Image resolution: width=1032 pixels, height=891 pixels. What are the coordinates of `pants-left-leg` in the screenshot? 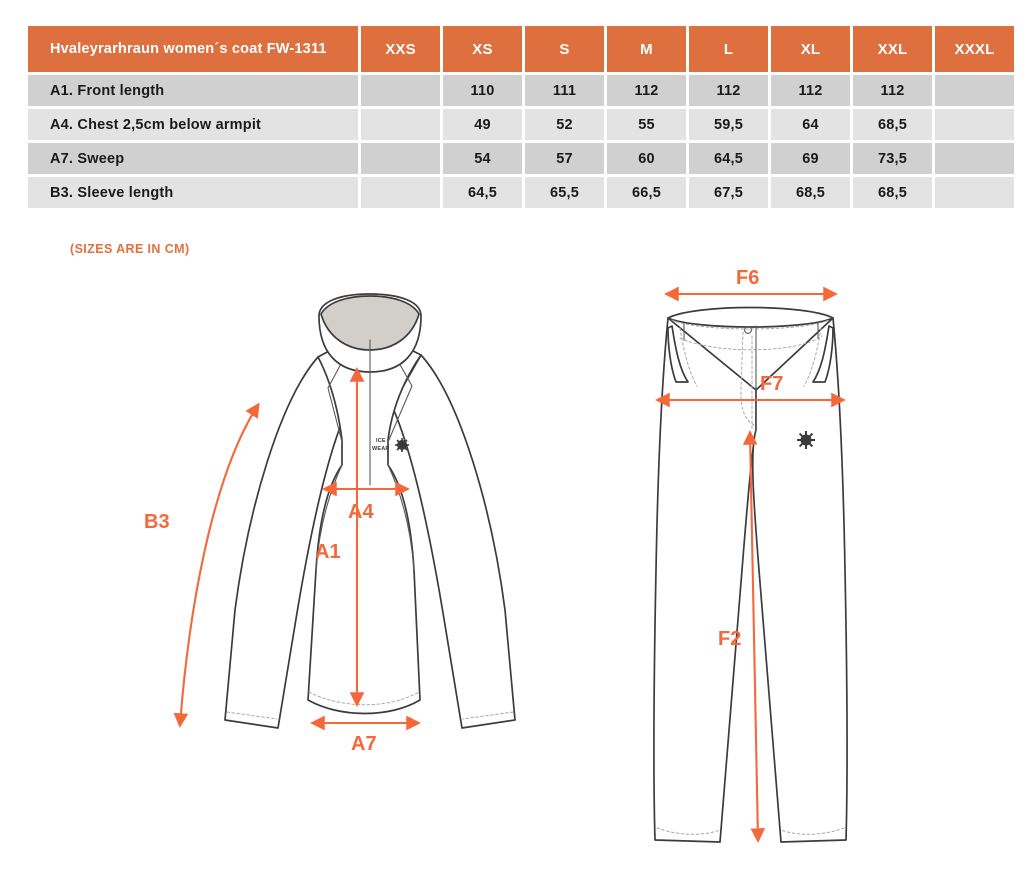 It's located at (705, 580).